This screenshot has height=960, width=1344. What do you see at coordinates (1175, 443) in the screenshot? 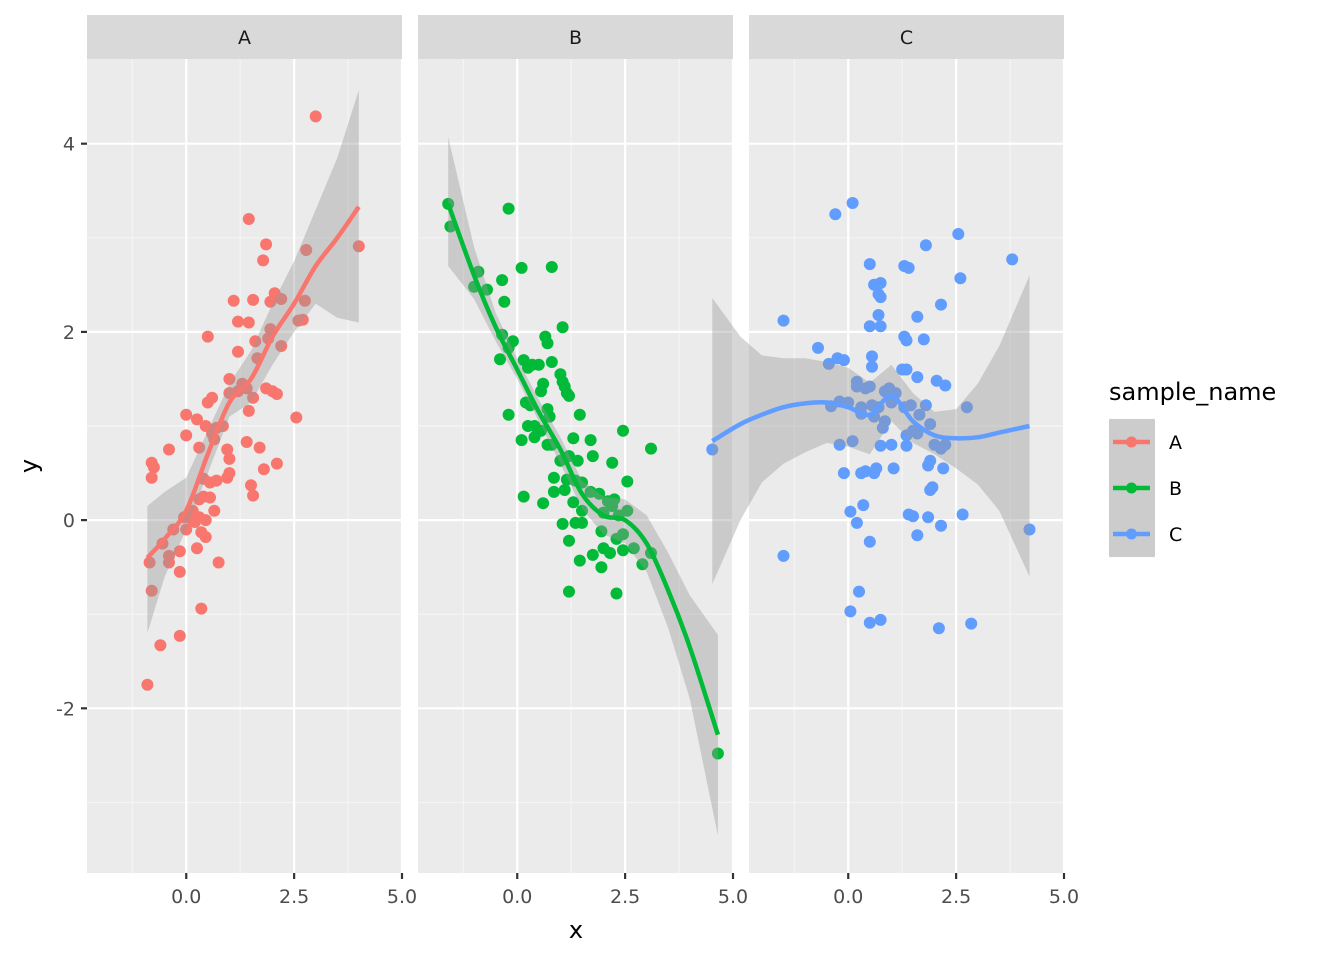
I see `legend-label-A: A` at bounding box center [1175, 443].